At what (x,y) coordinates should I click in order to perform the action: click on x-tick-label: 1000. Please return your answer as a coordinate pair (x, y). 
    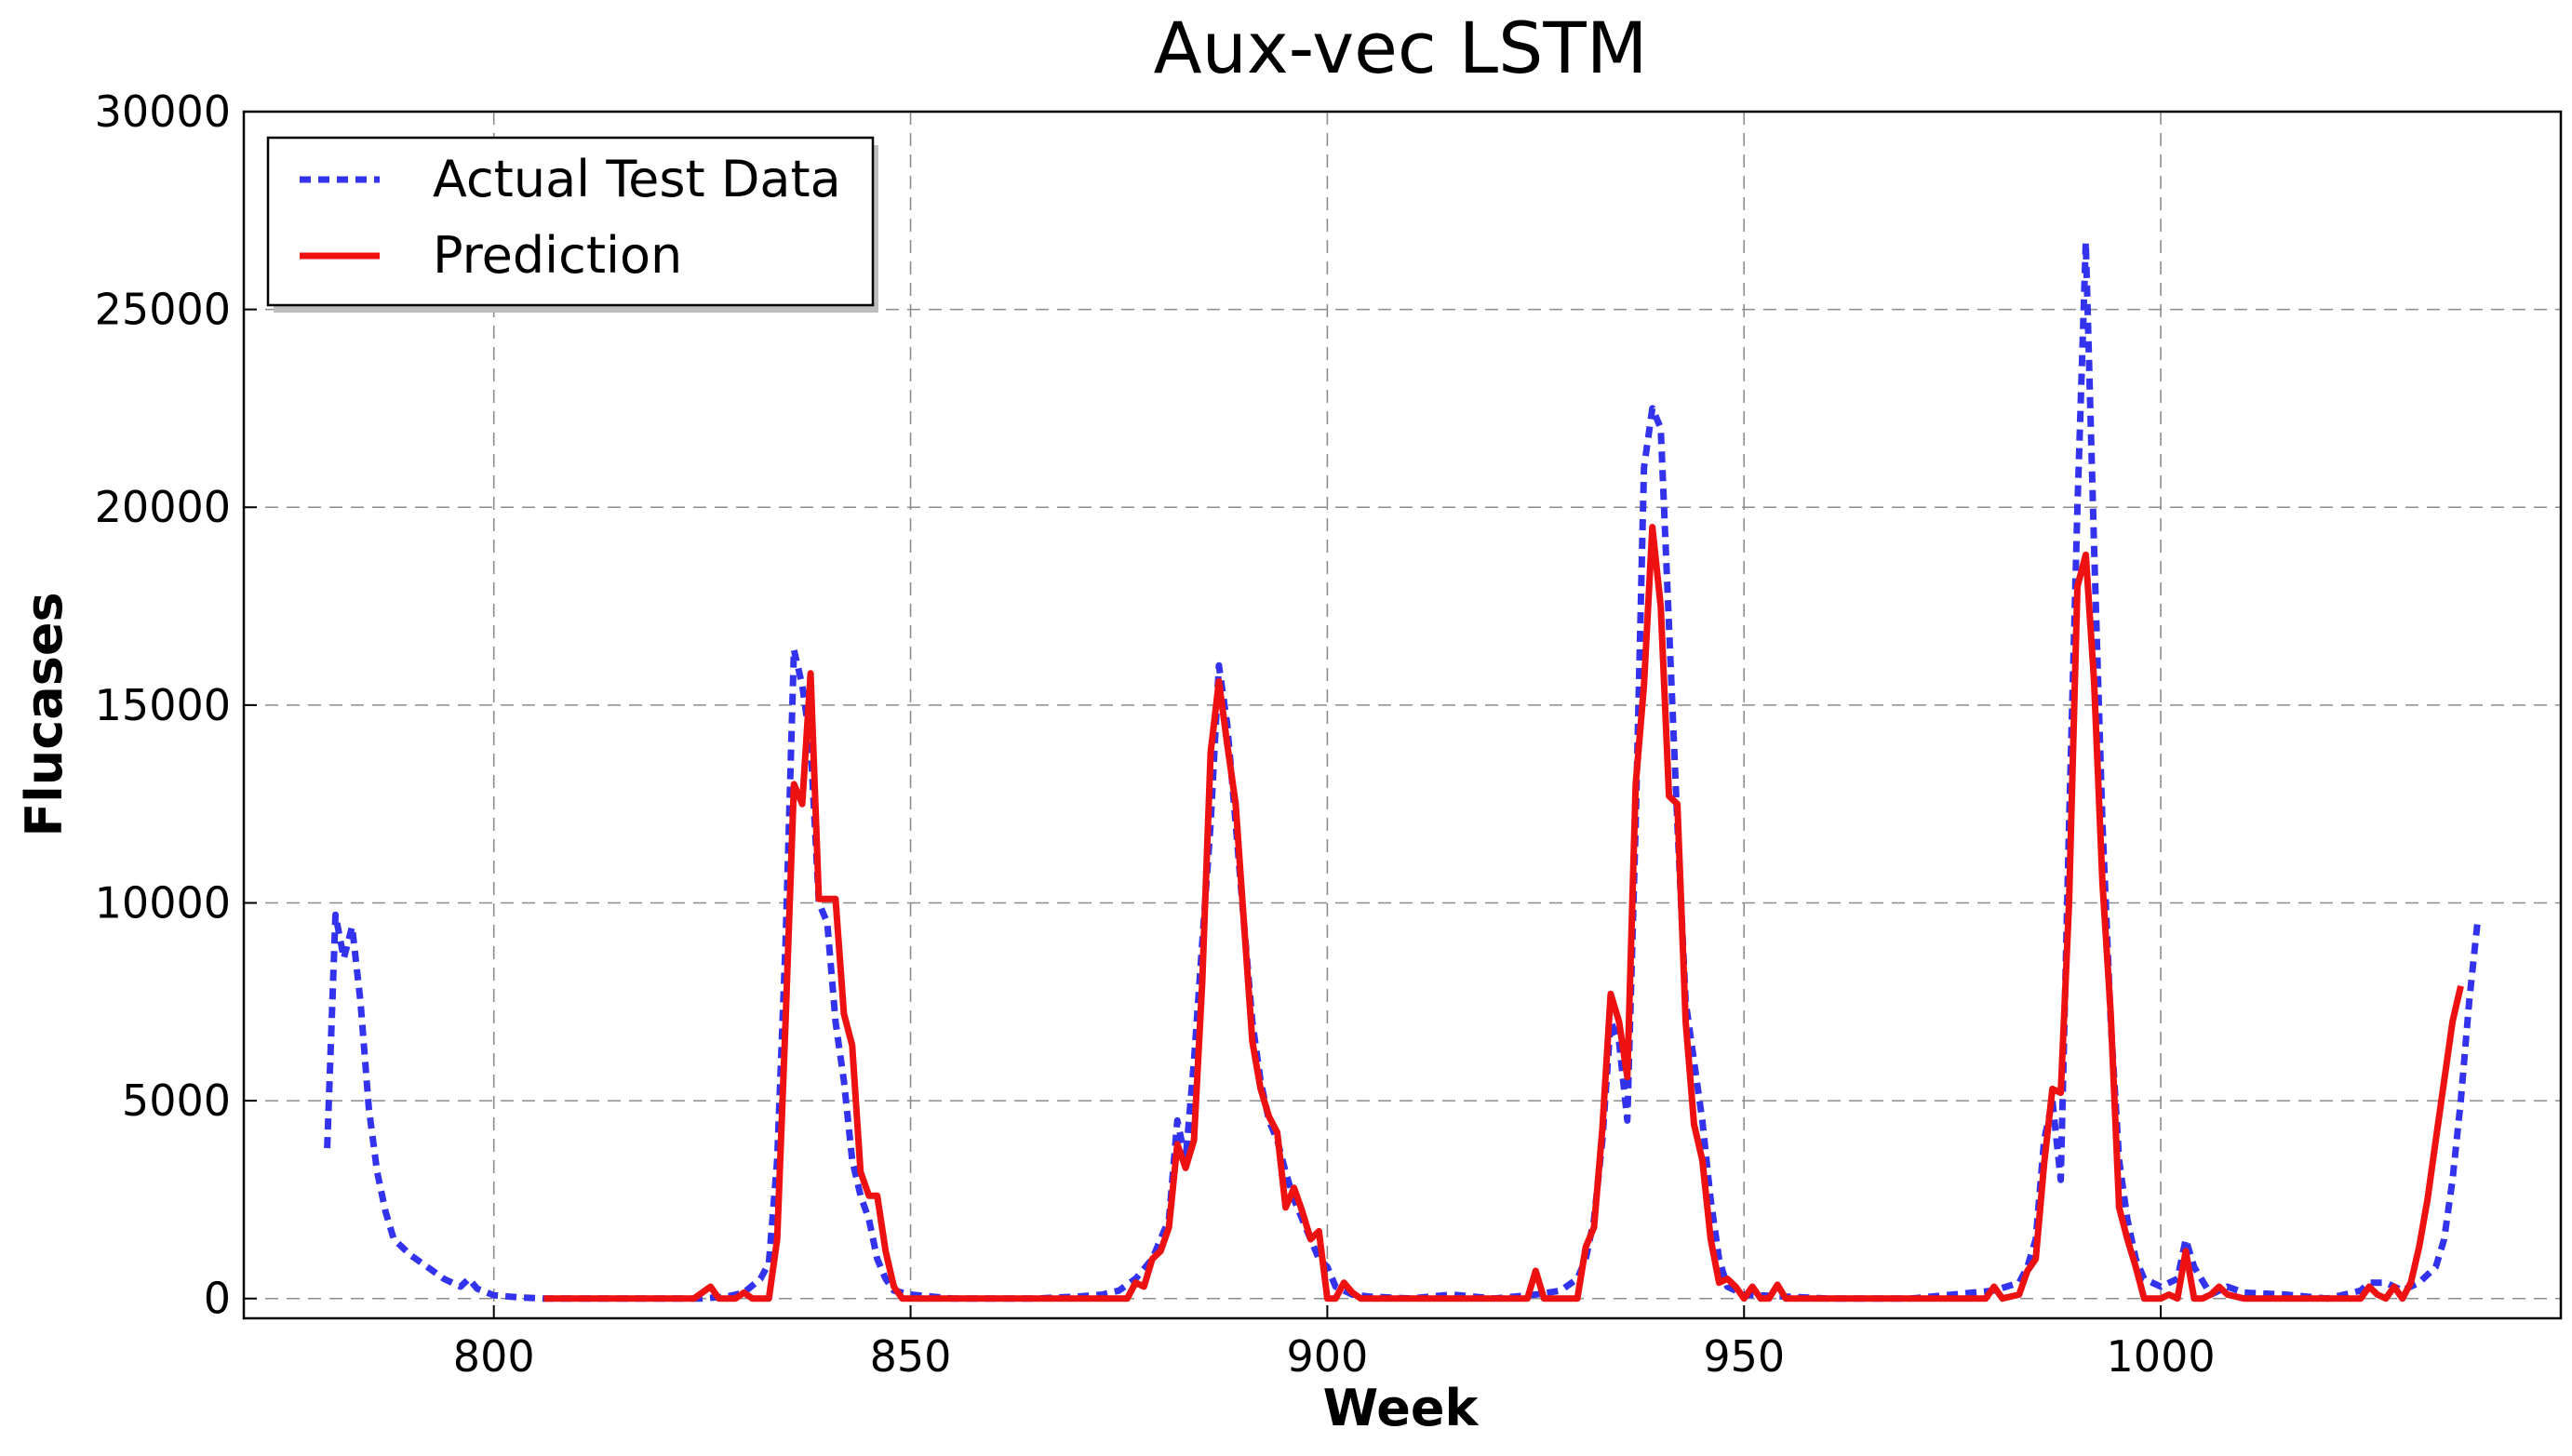
    Looking at the image, I should click on (2161, 1356).